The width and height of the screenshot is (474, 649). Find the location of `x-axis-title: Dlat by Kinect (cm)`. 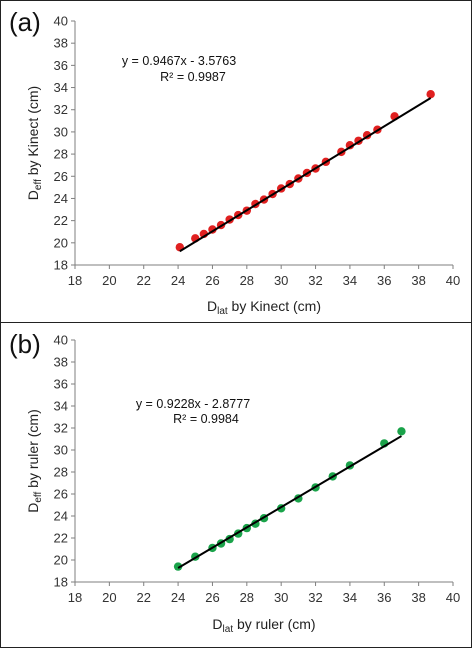

x-axis-title: Dlat by Kinect (cm) is located at coordinates (264, 307).